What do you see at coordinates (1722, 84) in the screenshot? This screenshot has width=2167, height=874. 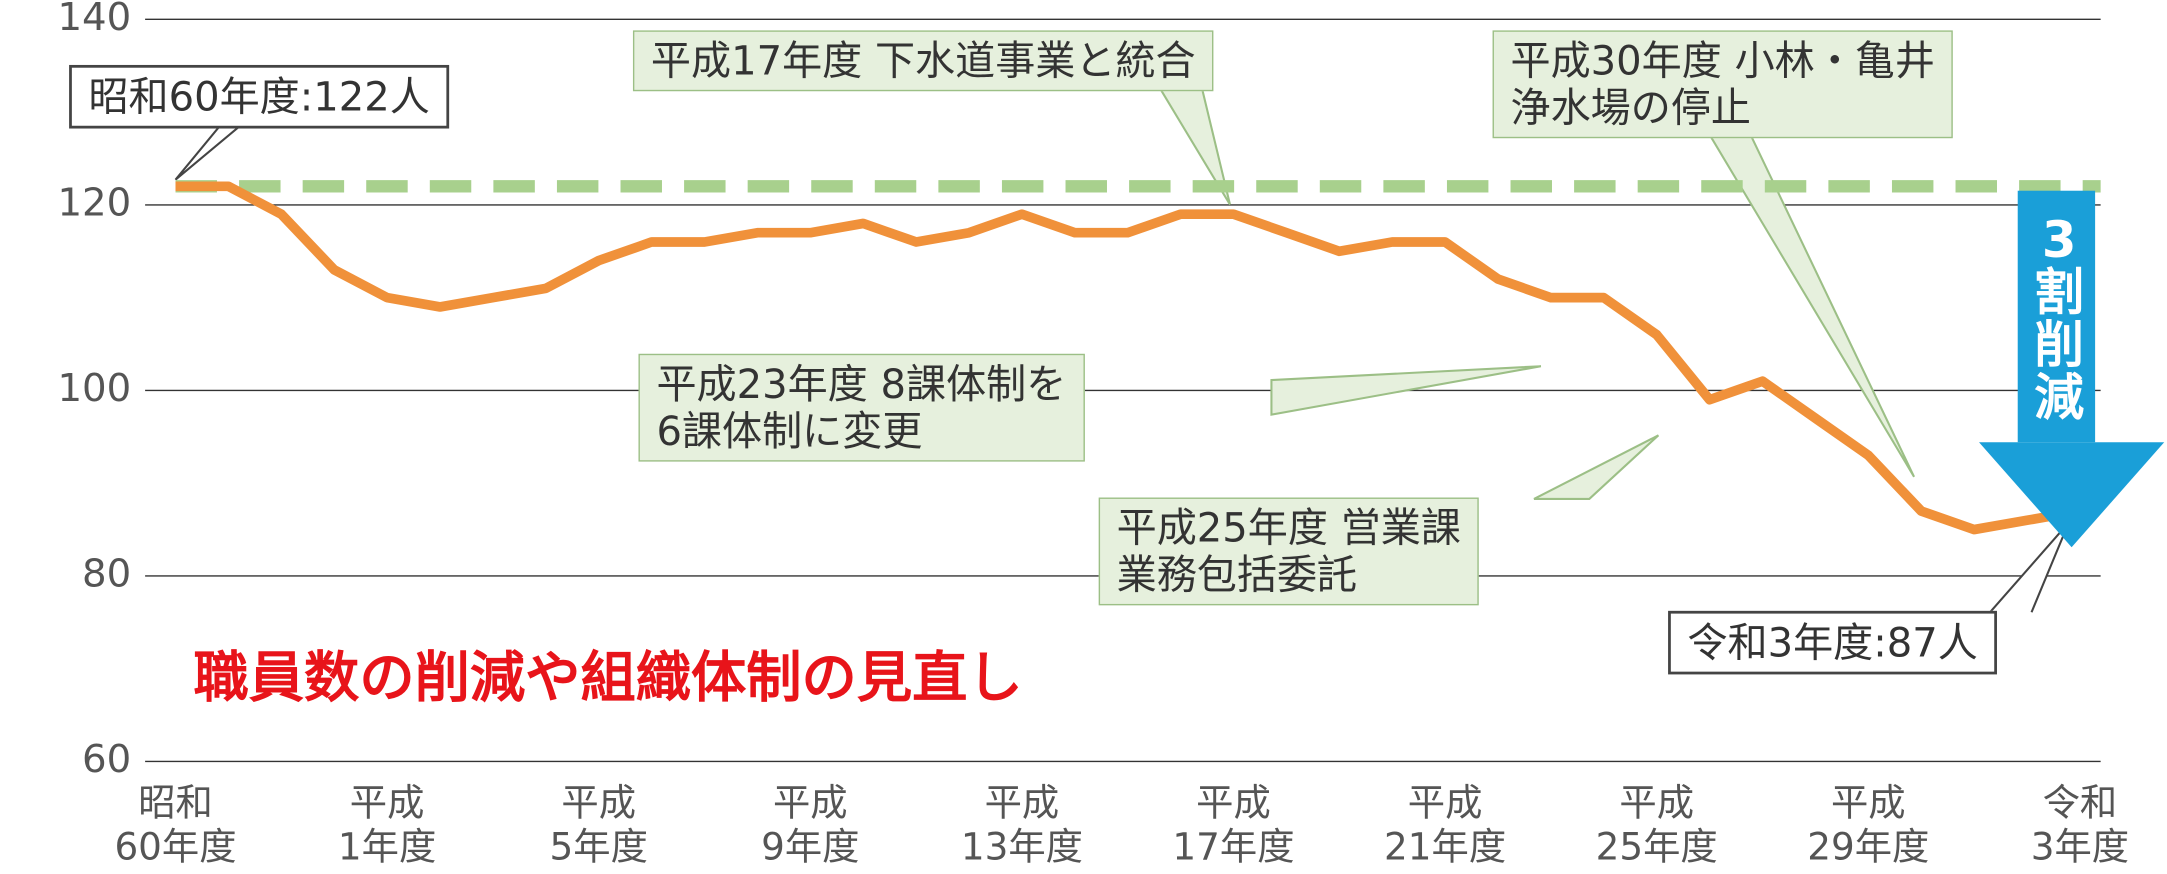 I see `annotation: 平成30年度 小林・亀井 浄水場の停止` at bounding box center [1722, 84].